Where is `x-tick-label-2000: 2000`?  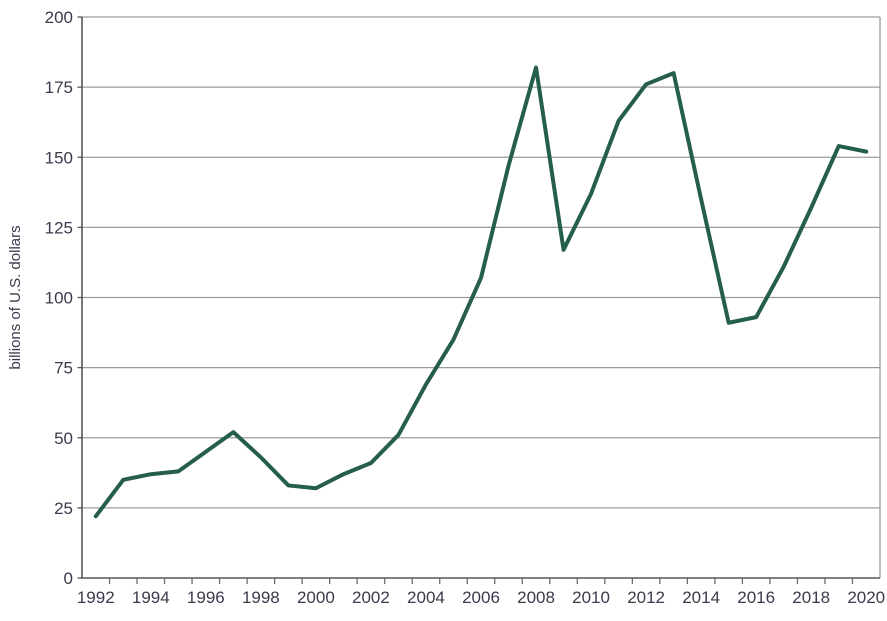 x-tick-label-2000: 2000 is located at coordinates (316, 597).